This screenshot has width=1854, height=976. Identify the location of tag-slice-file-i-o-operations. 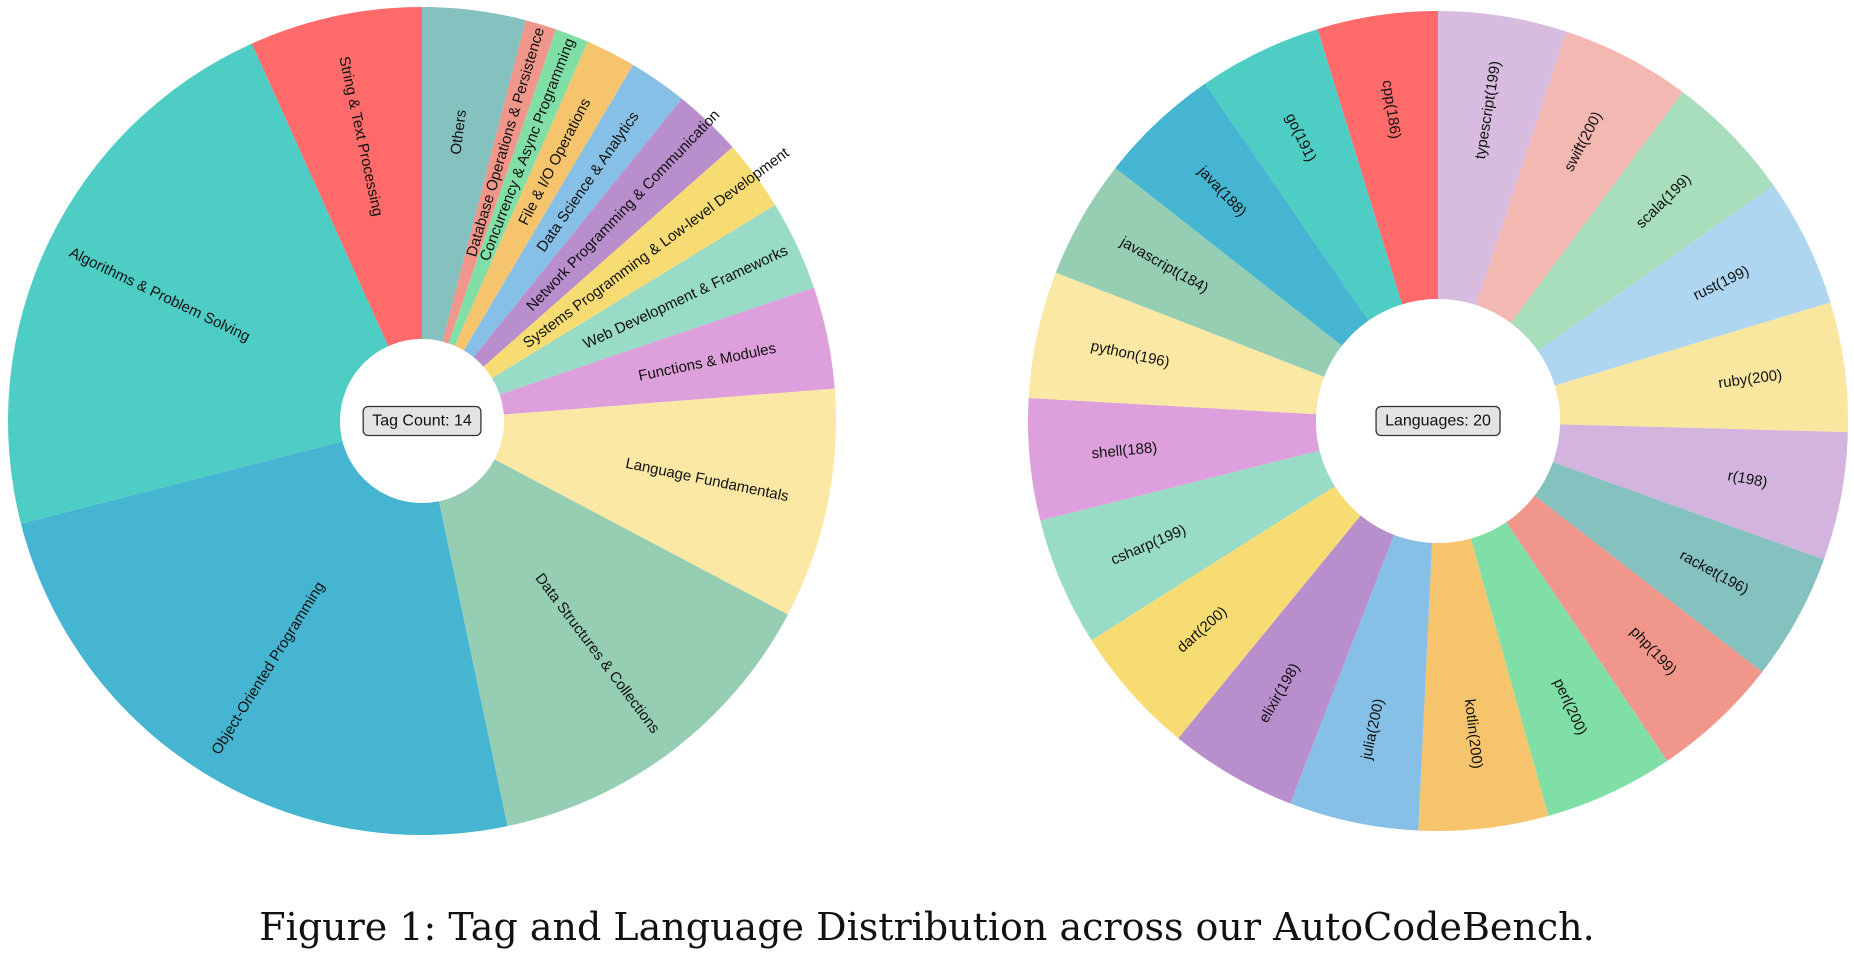
(544, 196).